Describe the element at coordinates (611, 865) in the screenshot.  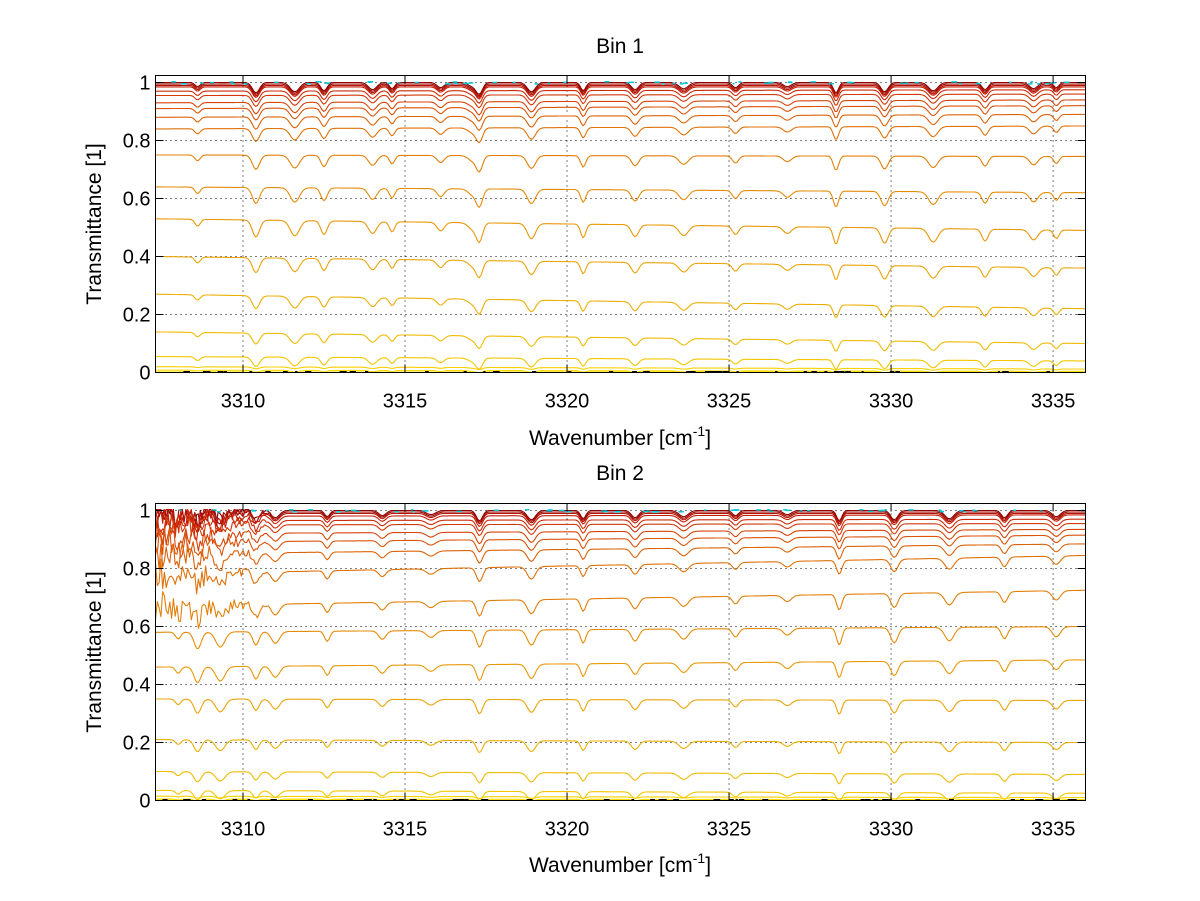
I see `bin-2-xlabel-main: Wavenumber [cm` at that location.